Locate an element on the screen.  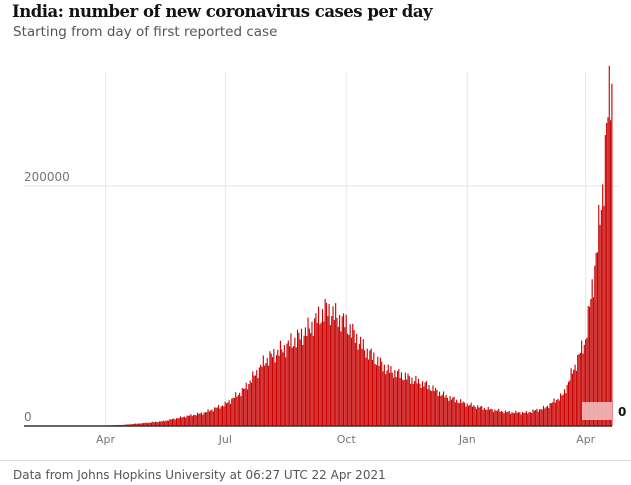
x-tick-label: Jul is located at coordinates (225, 439).